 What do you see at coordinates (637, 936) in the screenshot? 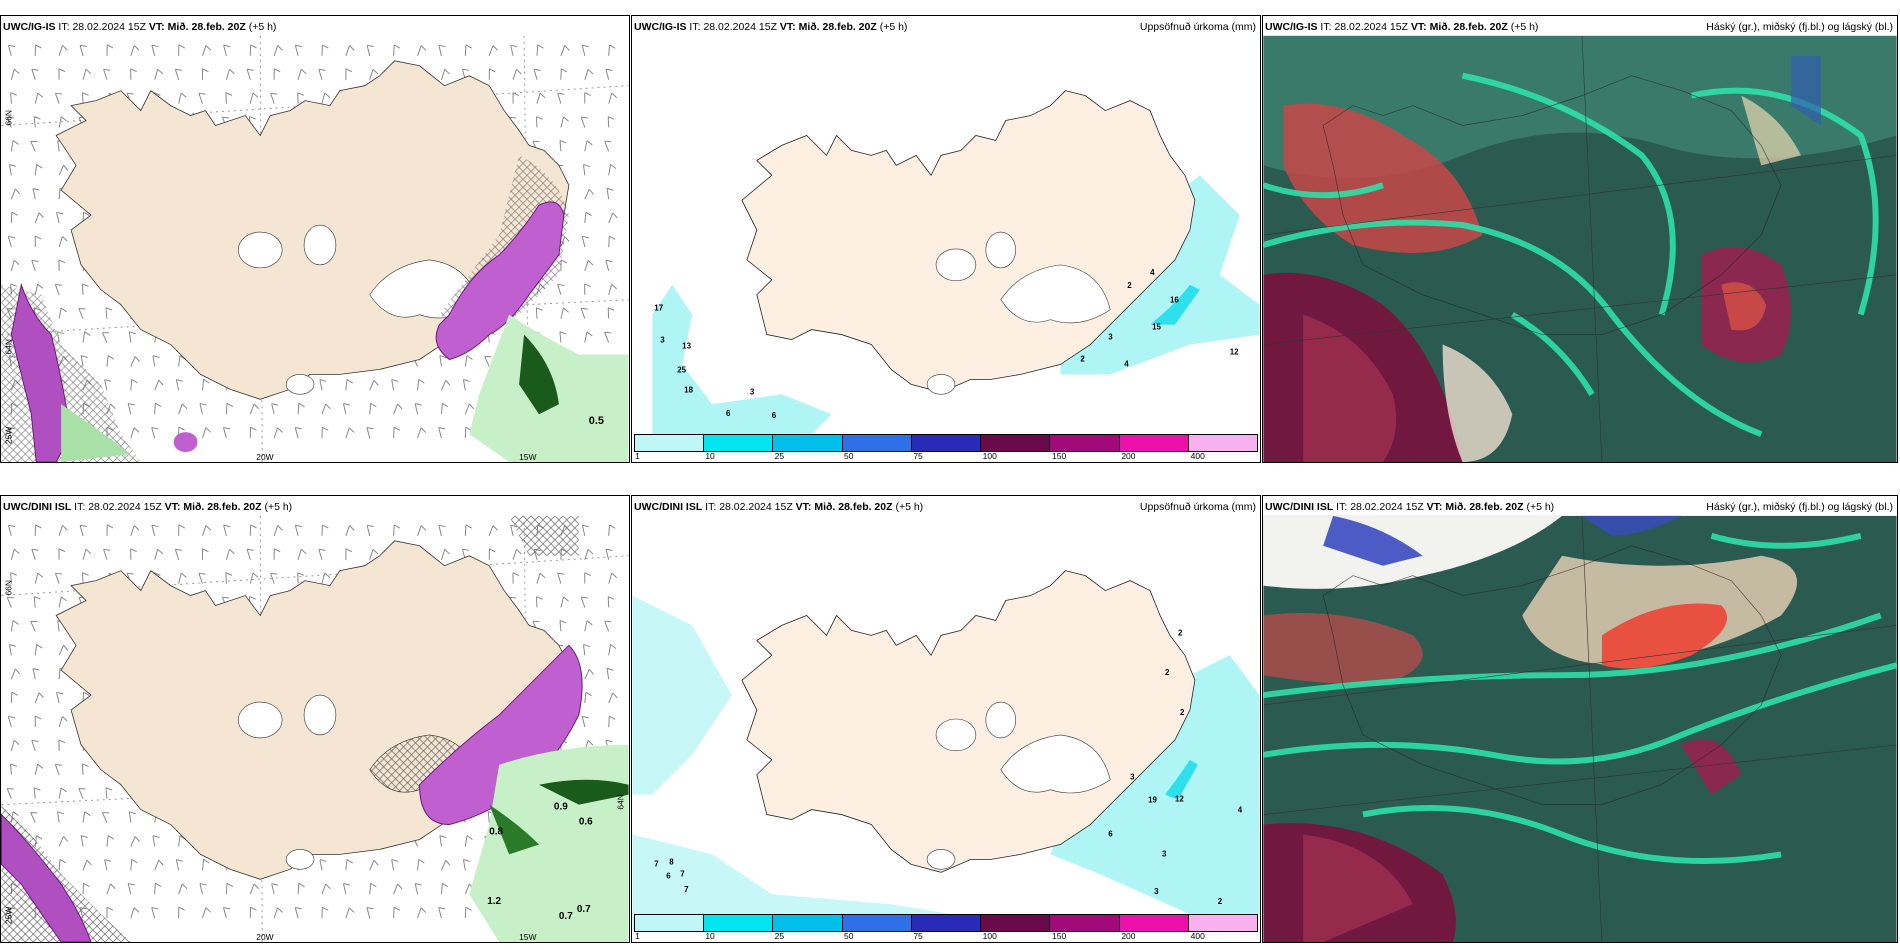
I see `legend-label: 1` at bounding box center [637, 936].